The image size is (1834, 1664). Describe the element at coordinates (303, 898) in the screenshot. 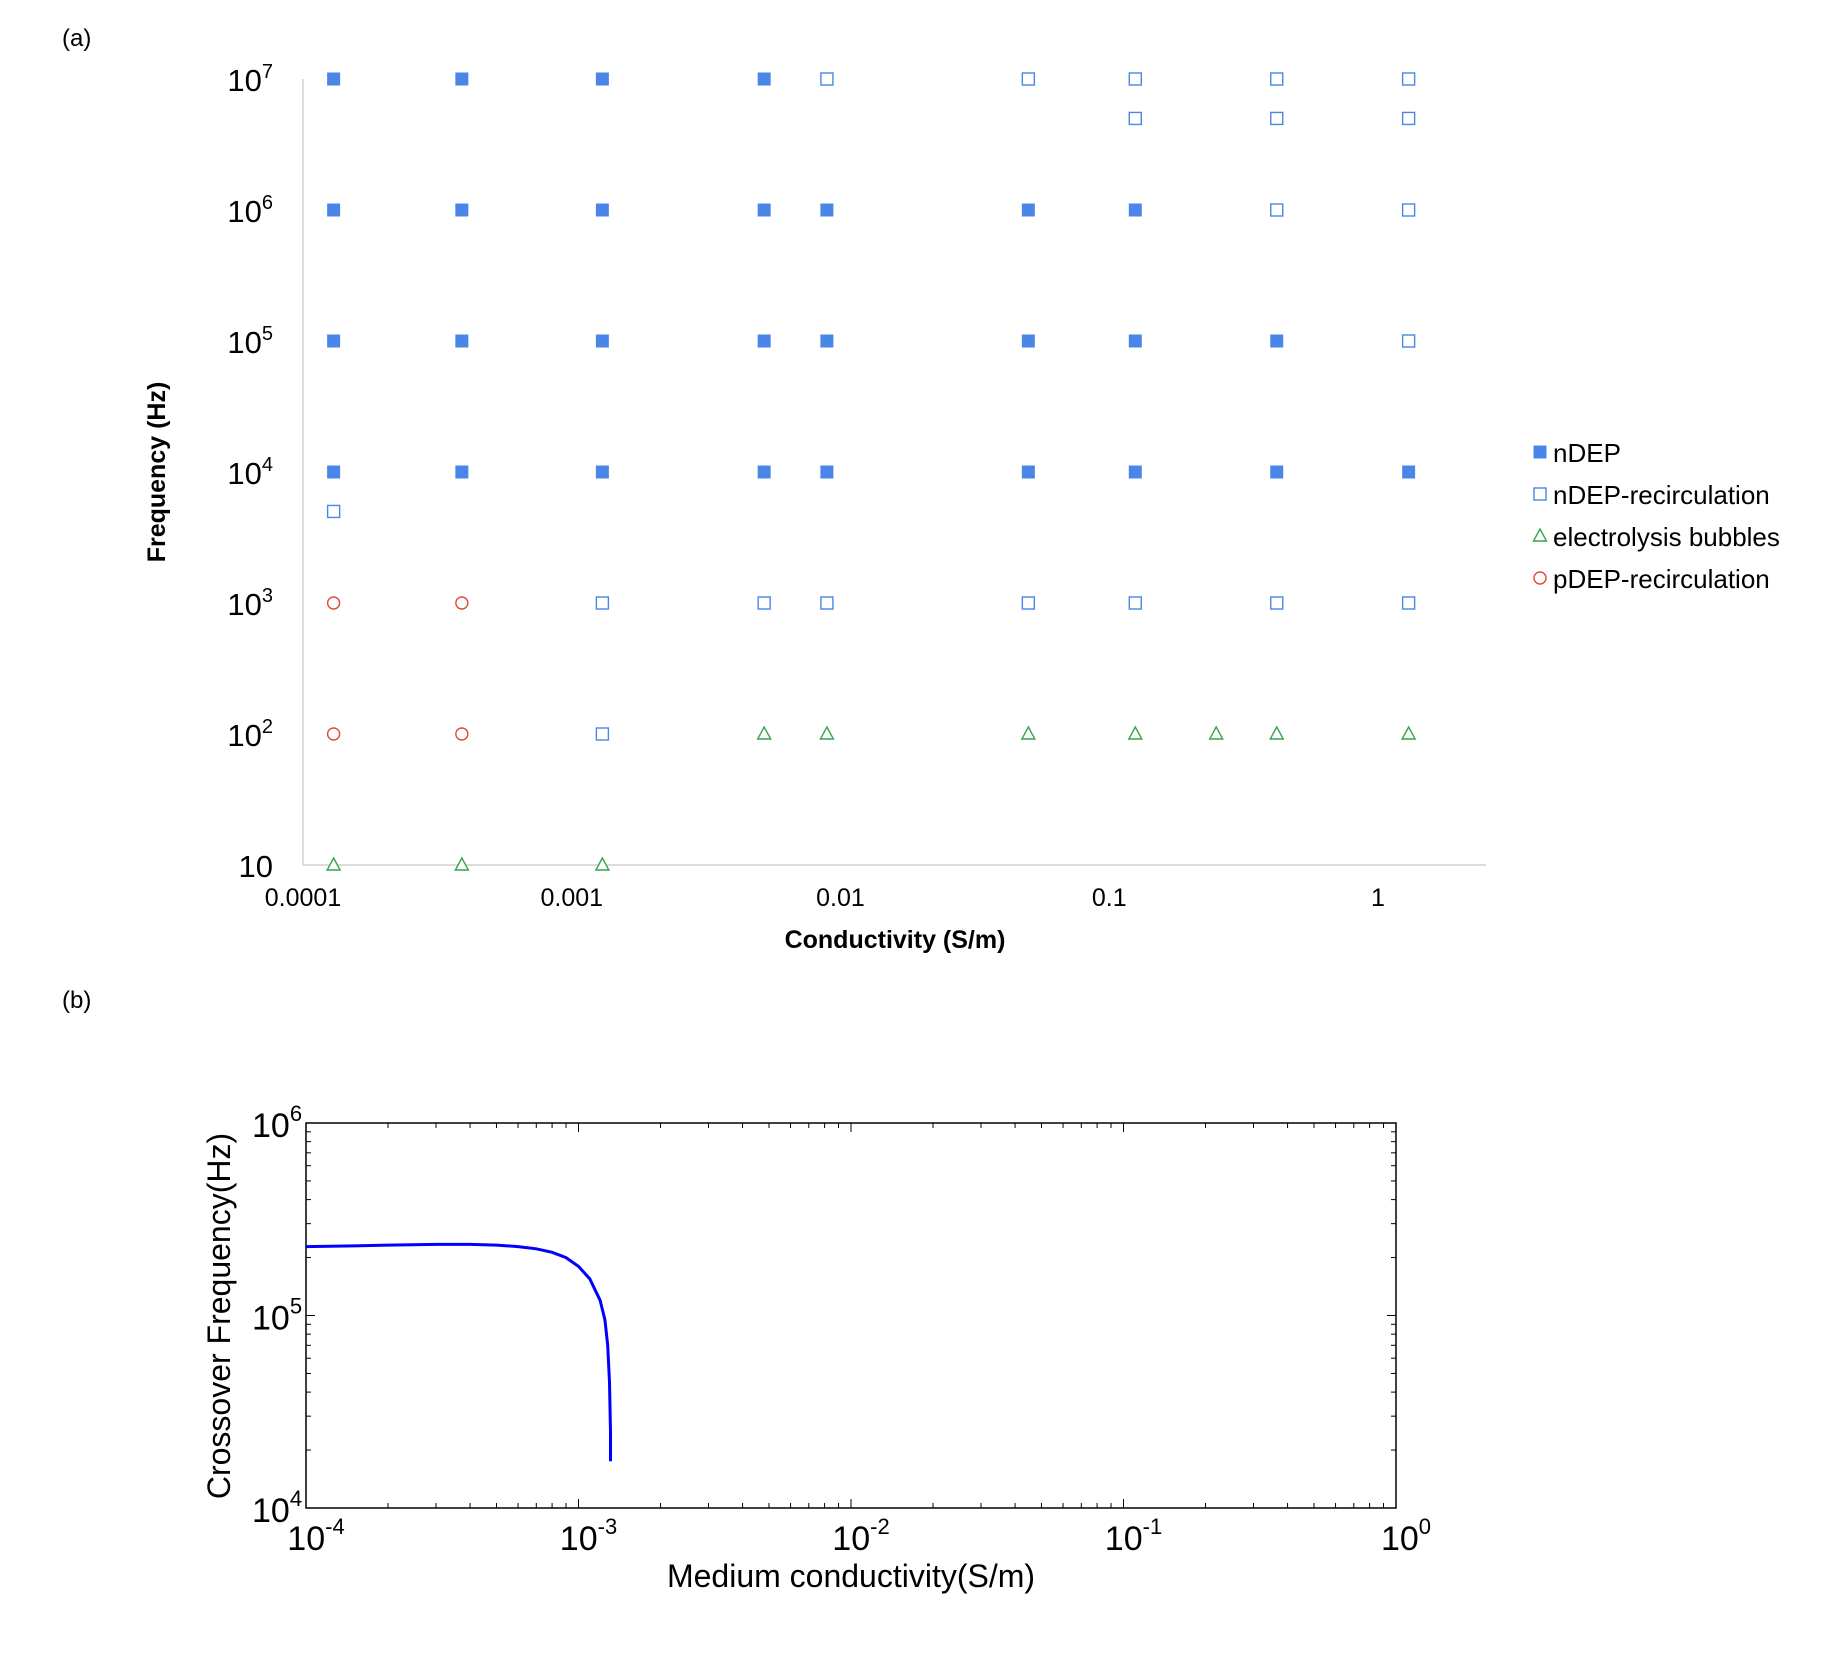

I see `panel-a-x-tick-label: 0.0001` at that location.